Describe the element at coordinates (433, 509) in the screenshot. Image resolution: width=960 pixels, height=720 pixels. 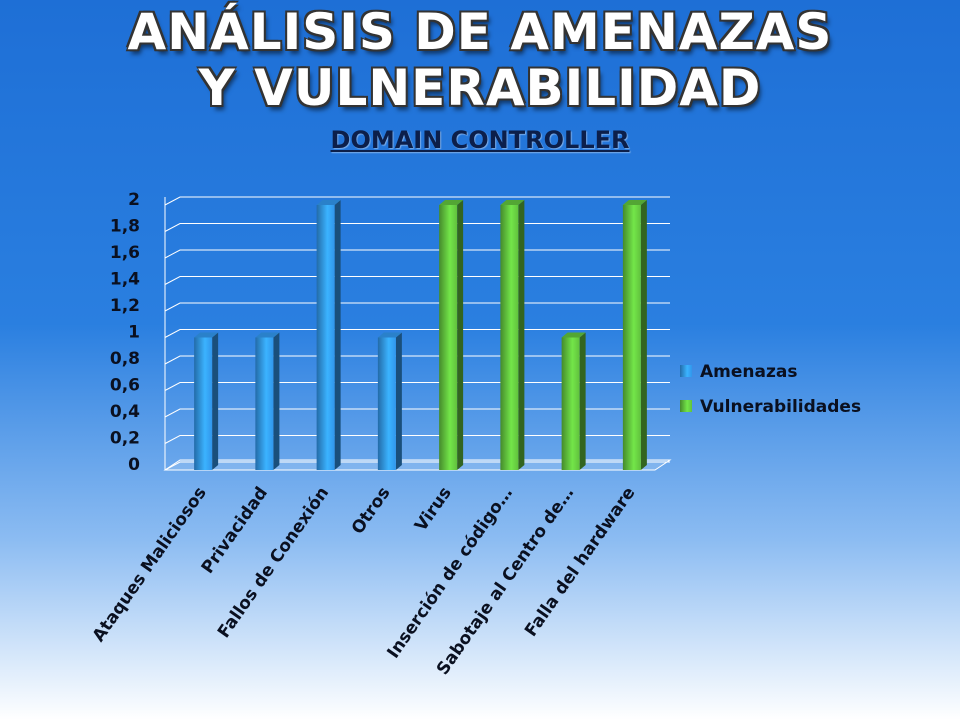
I see `x-tick-label: Virus` at that location.